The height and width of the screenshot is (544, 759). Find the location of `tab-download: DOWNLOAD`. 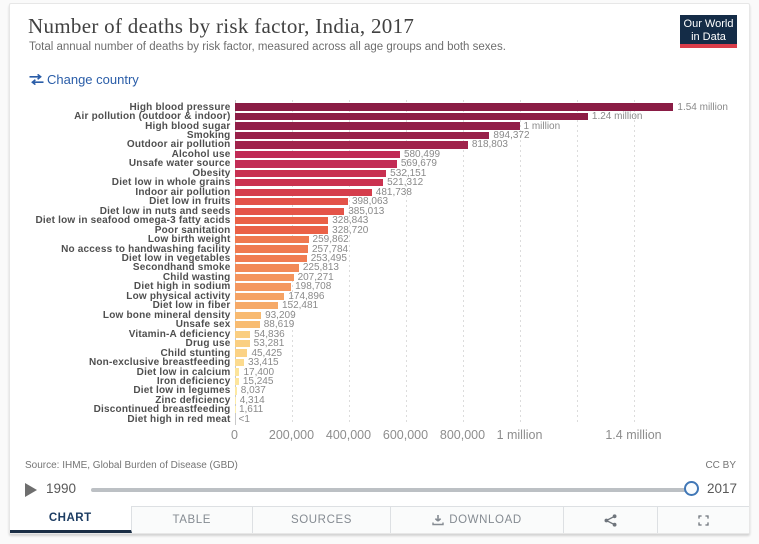

tab-download: DOWNLOAD is located at coordinates (477, 519).